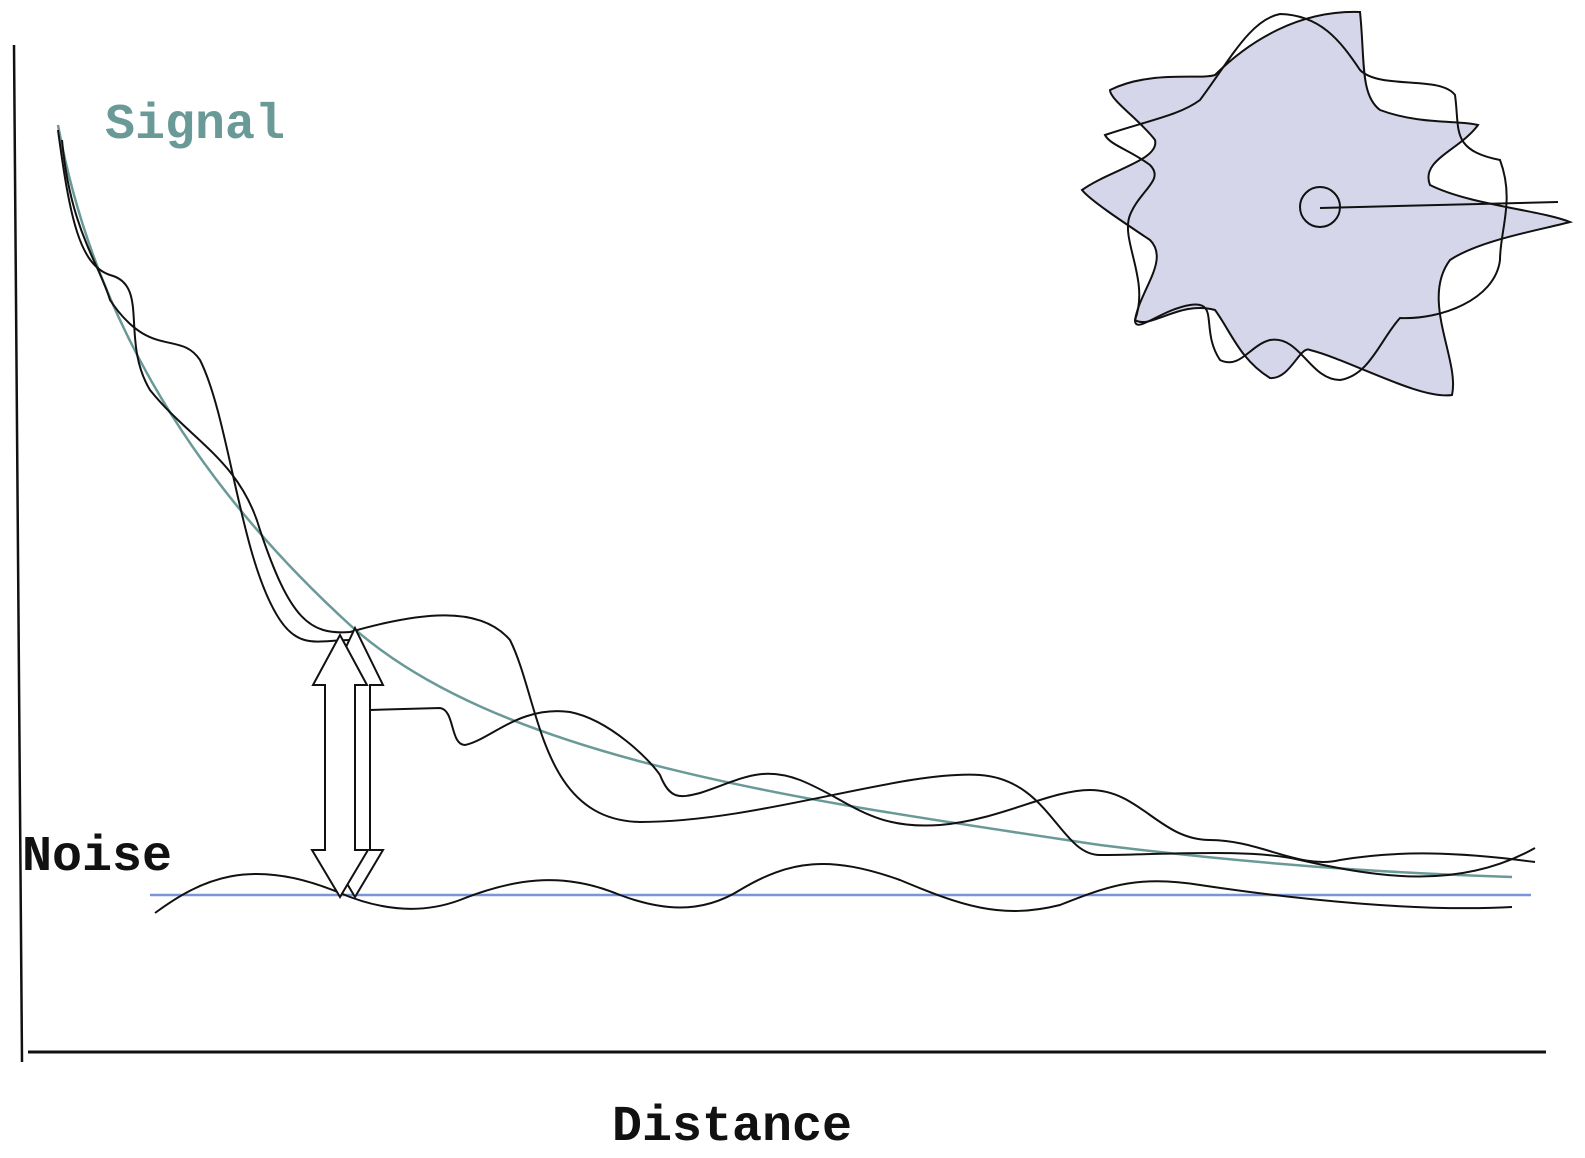 The width and height of the screenshot is (1585, 1158). I want to click on noise-curve, so click(833, 888).